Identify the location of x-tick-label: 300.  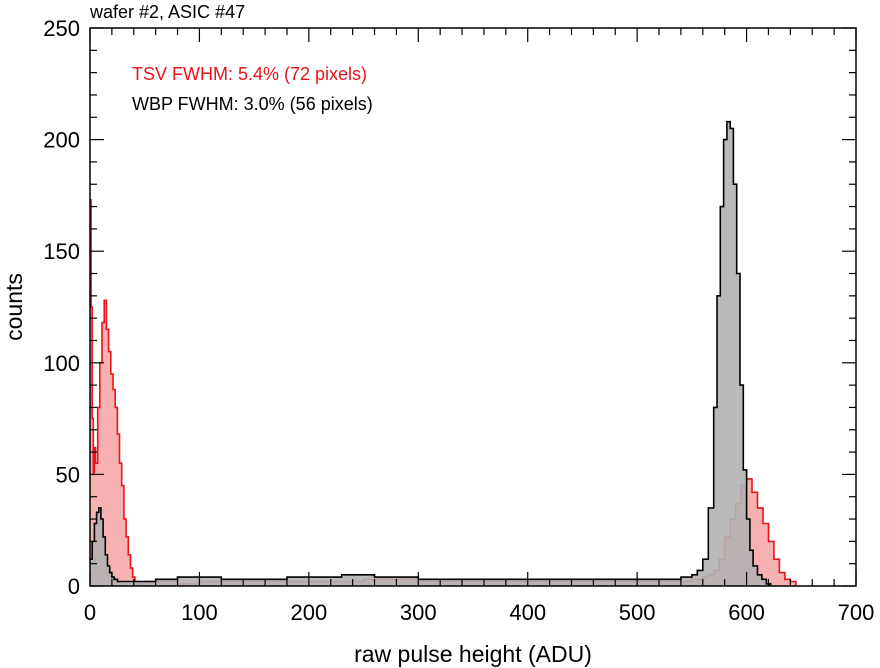
(418, 612).